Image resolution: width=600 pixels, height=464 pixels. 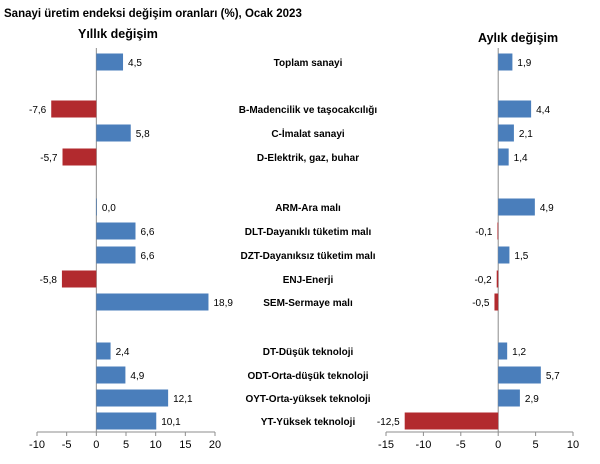 I want to click on x-tick-label: 20, so click(x=215, y=445).